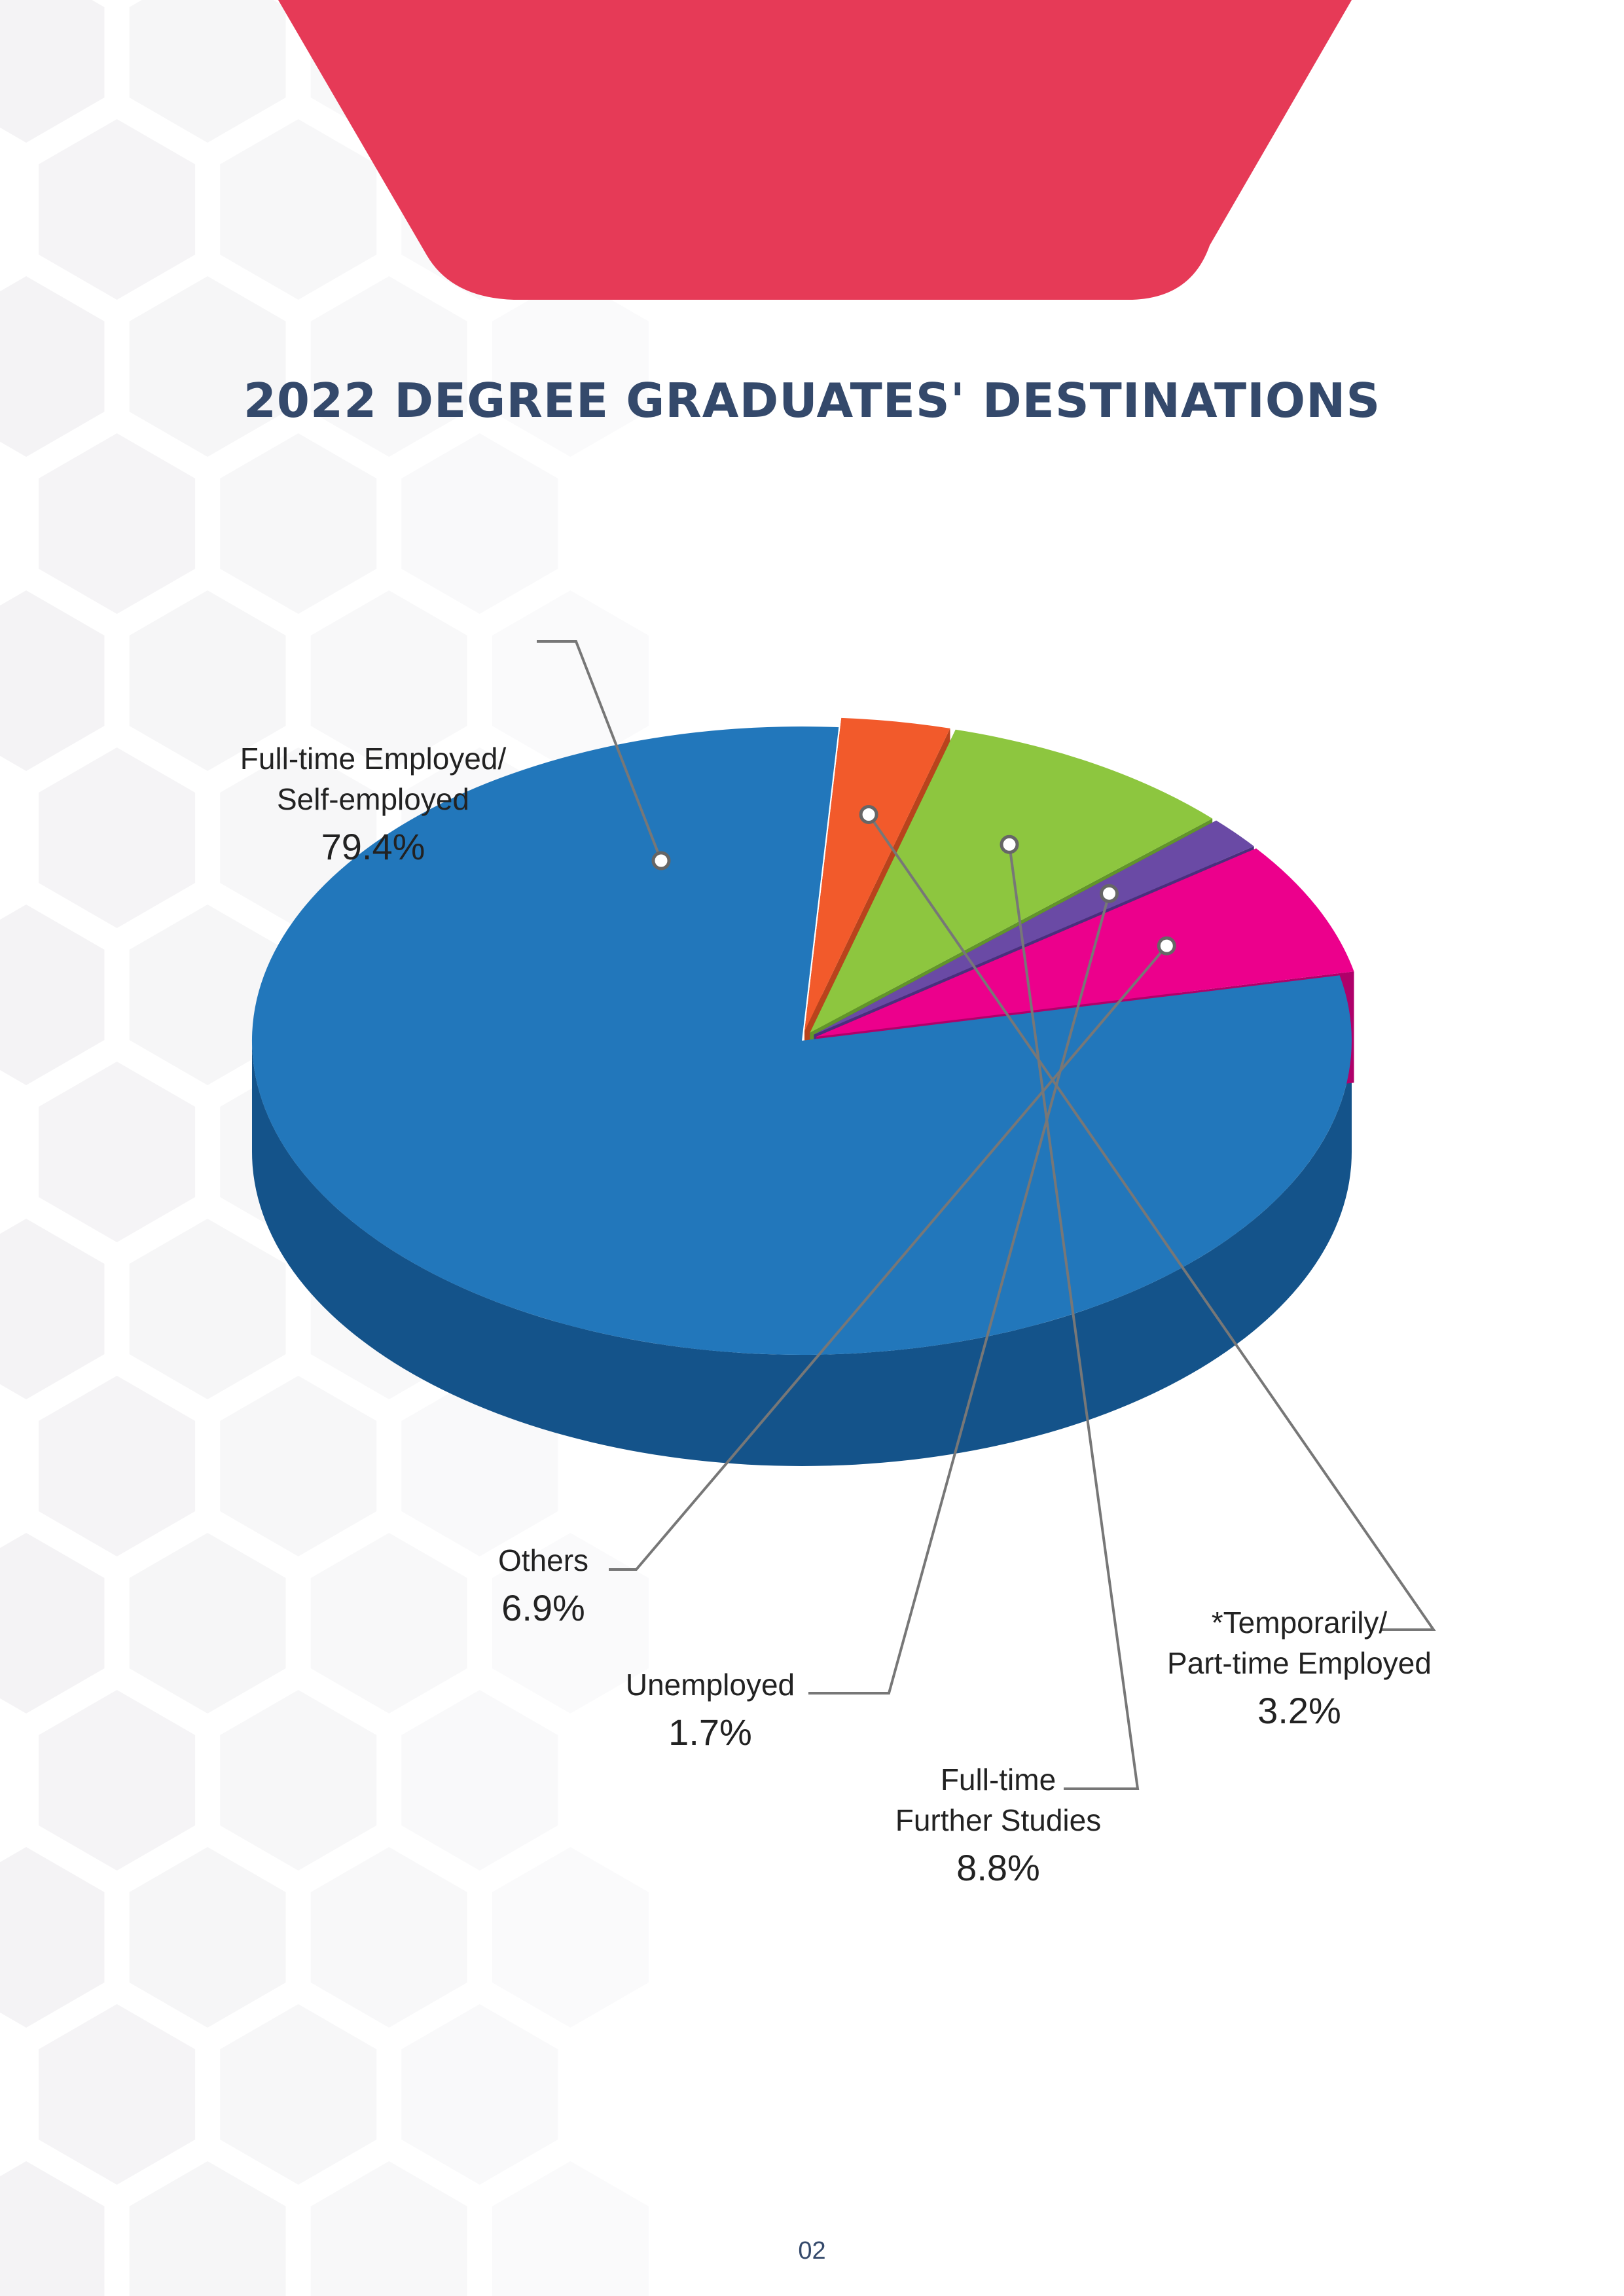 Image resolution: width=1624 pixels, height=2296 pixels. What do you see at coordinates (998, 1868) in the screenshot?
I see `slice-value-label: 8.8%` at bounding box center [998, 1868].